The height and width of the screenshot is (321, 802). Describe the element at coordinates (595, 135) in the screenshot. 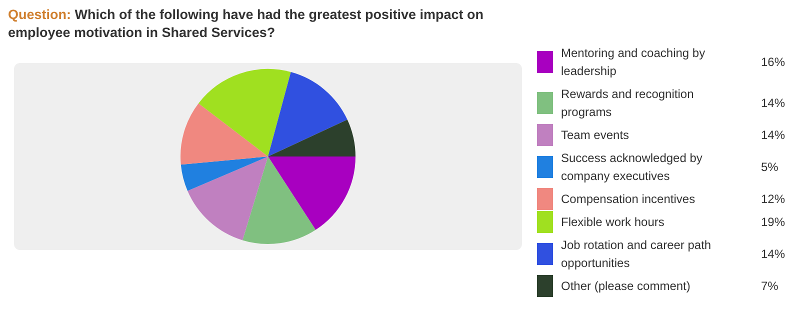

I see `legend-label: Team events` at that location.